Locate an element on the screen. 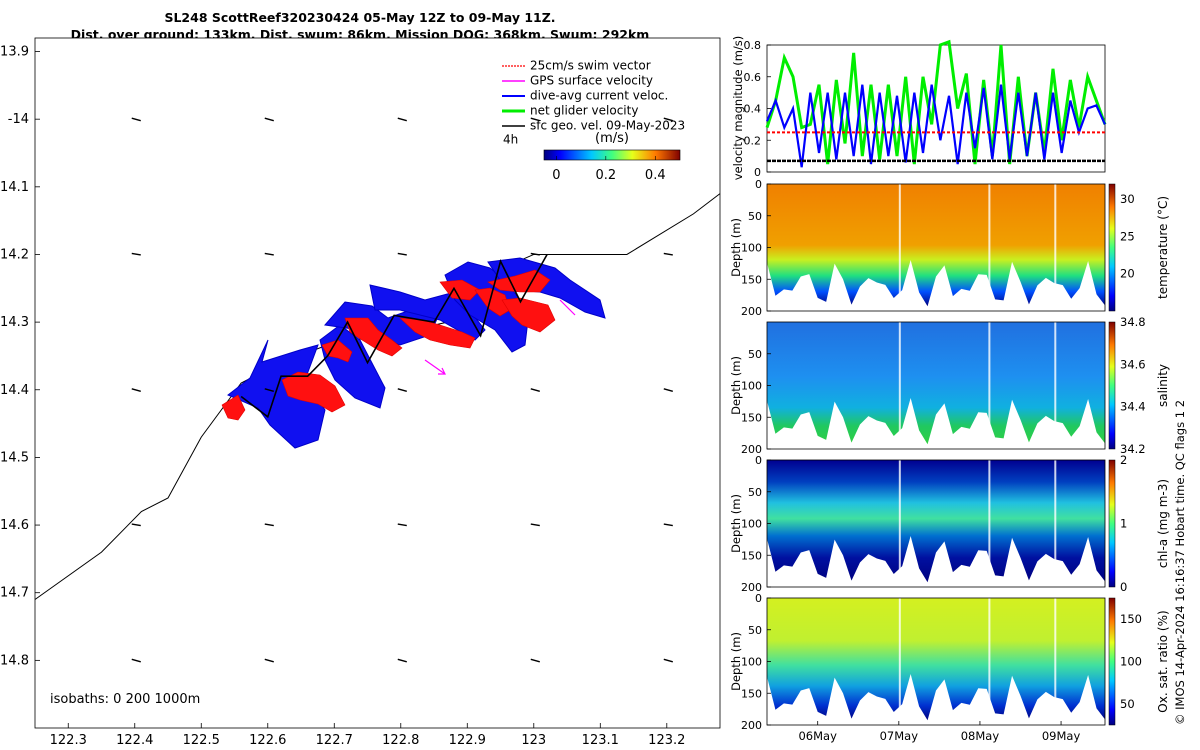 This screenshot has height=750, width=1200. chl-a-colorbar-tick-label: 1 is located at coordinates (1123, 524).